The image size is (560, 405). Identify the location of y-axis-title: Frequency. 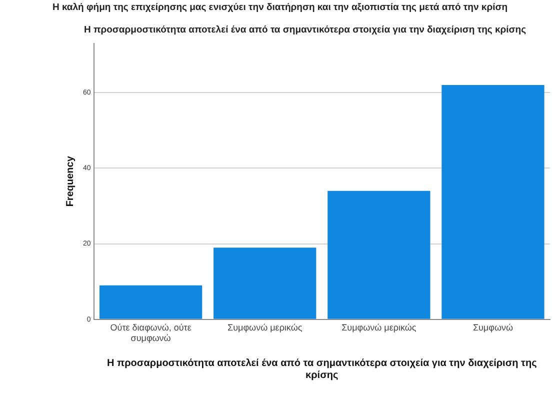
(70, 181).